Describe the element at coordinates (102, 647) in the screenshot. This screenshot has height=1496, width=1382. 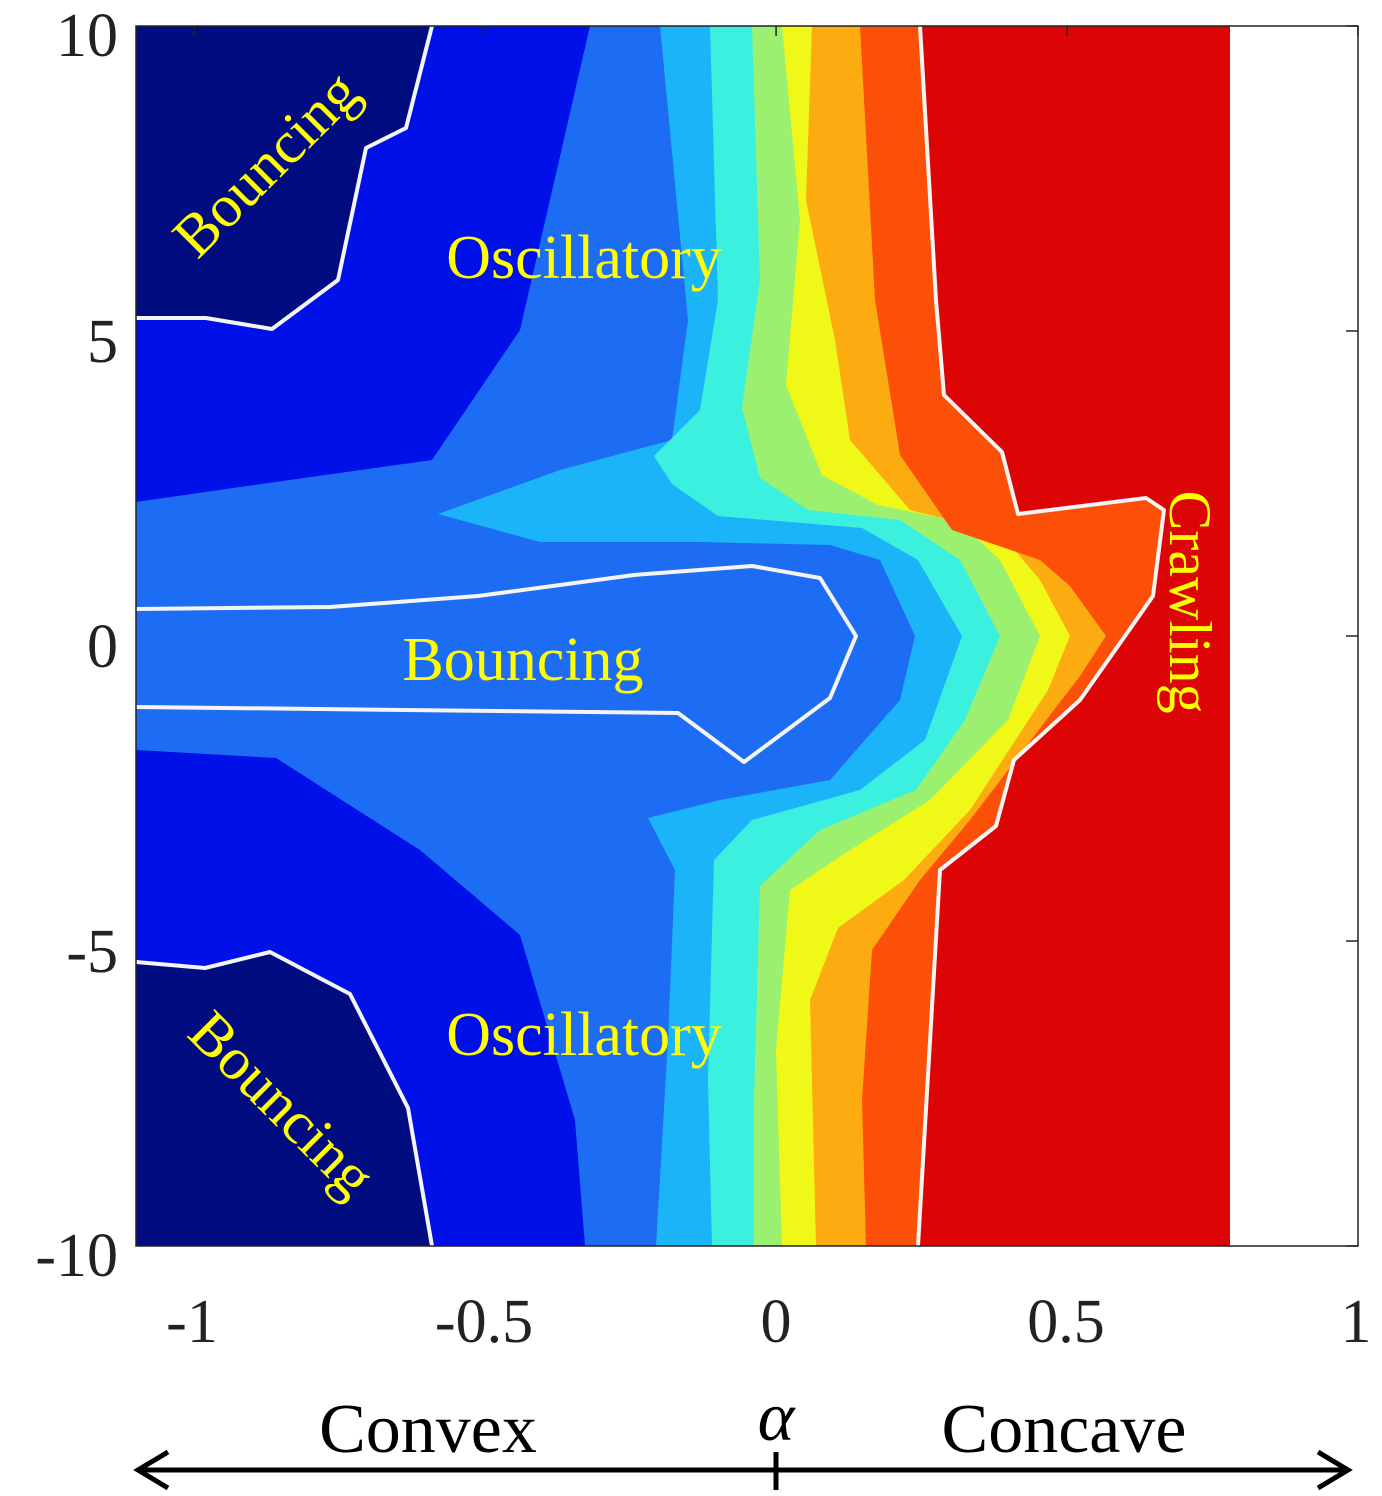
I see `y-tick-label-0: 0` at that location.